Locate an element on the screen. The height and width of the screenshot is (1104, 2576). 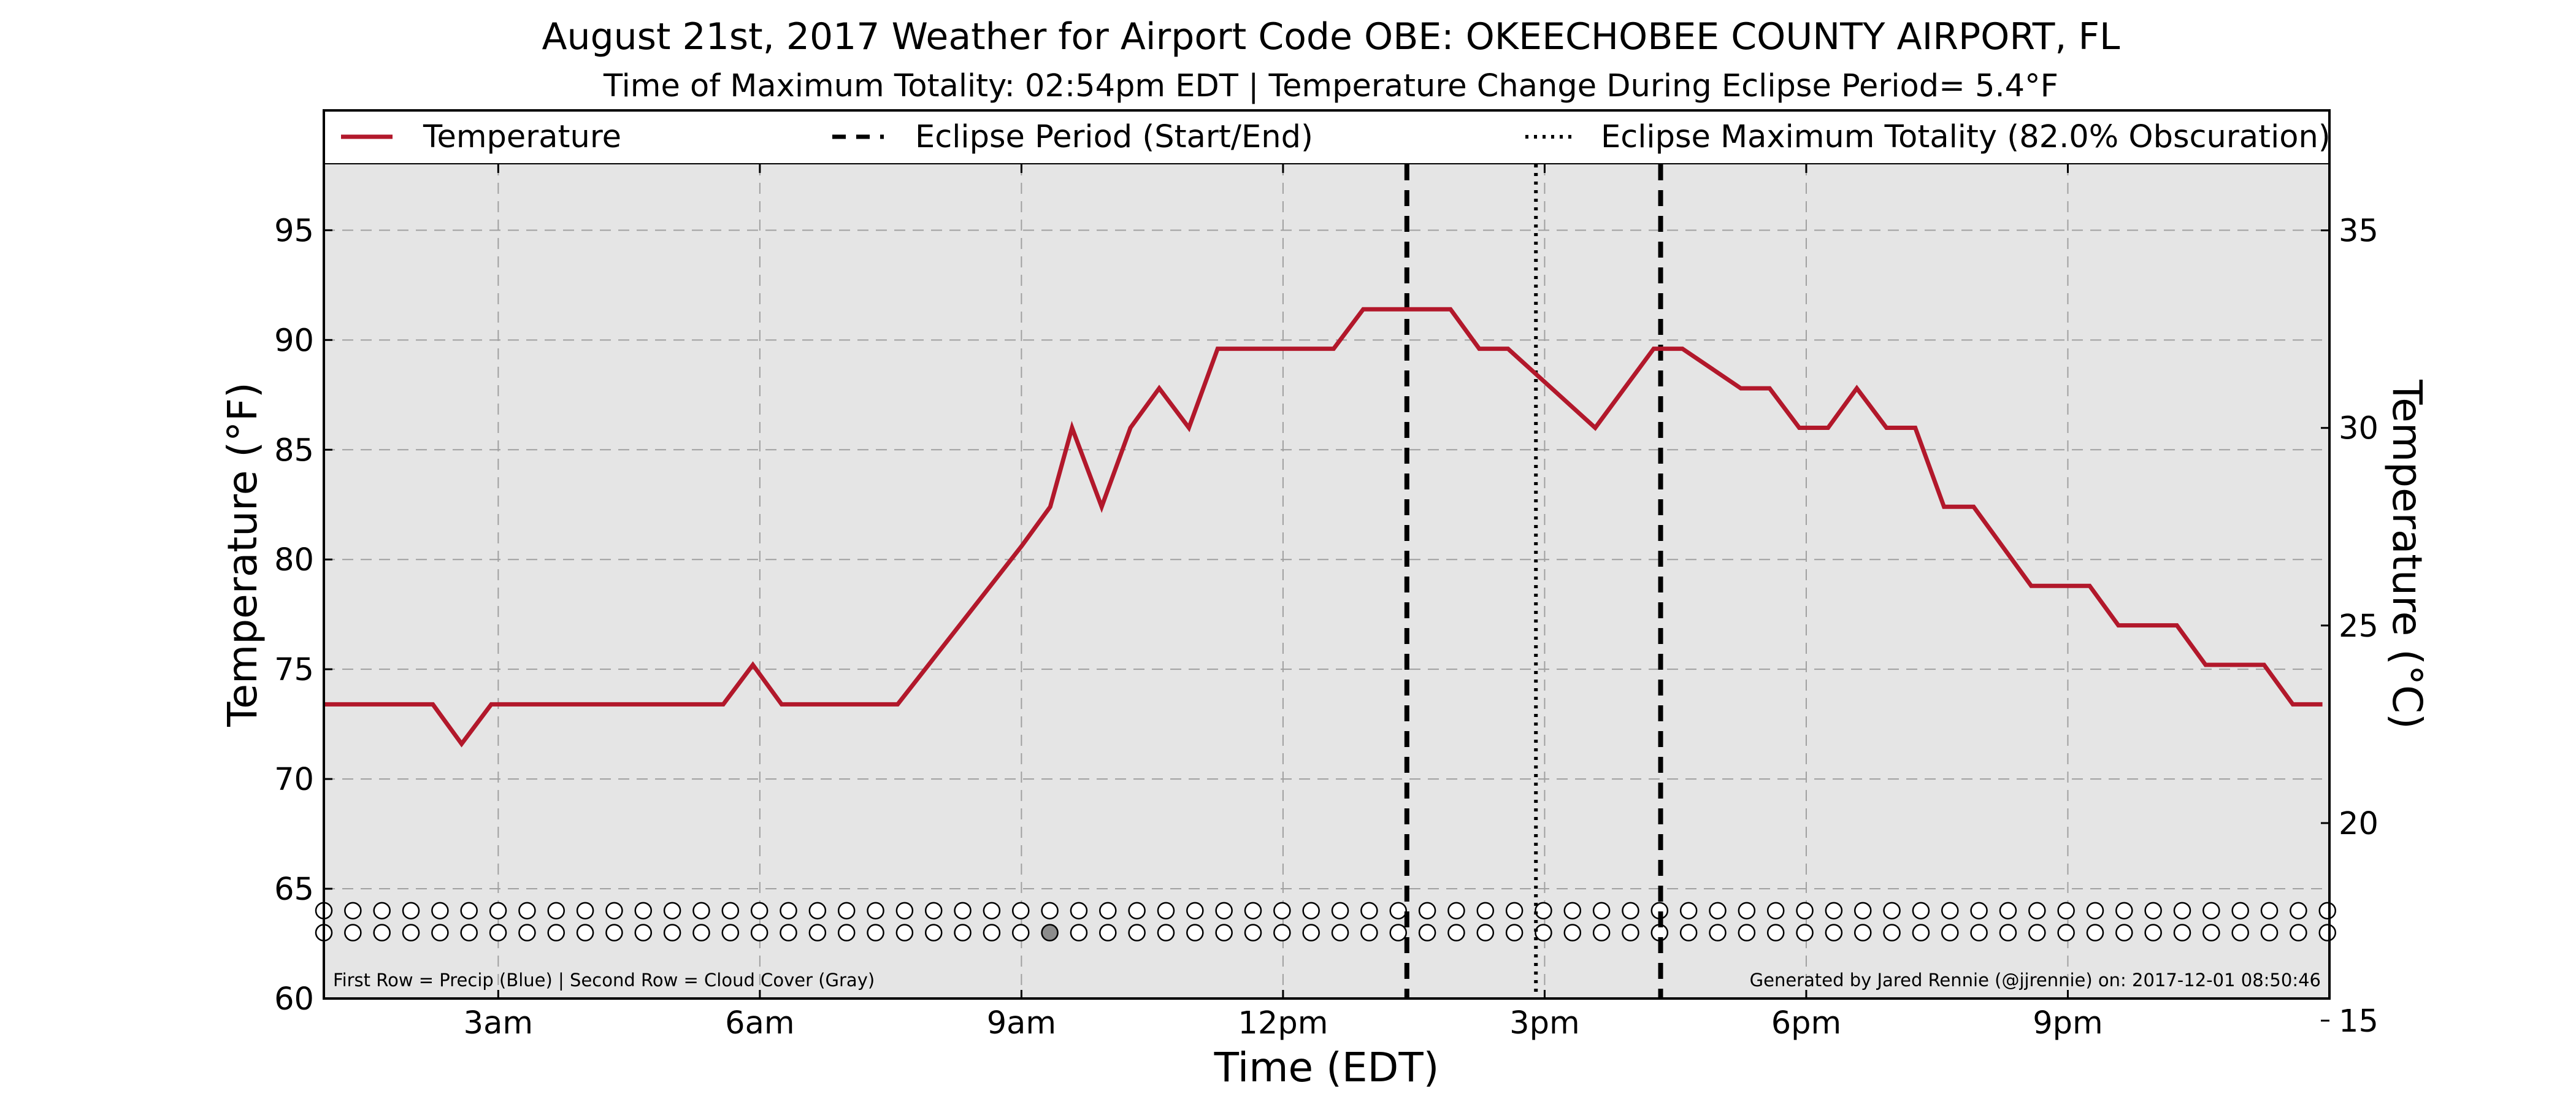
y-right-tick-label: 30 is located at coordinates (2359, 429).